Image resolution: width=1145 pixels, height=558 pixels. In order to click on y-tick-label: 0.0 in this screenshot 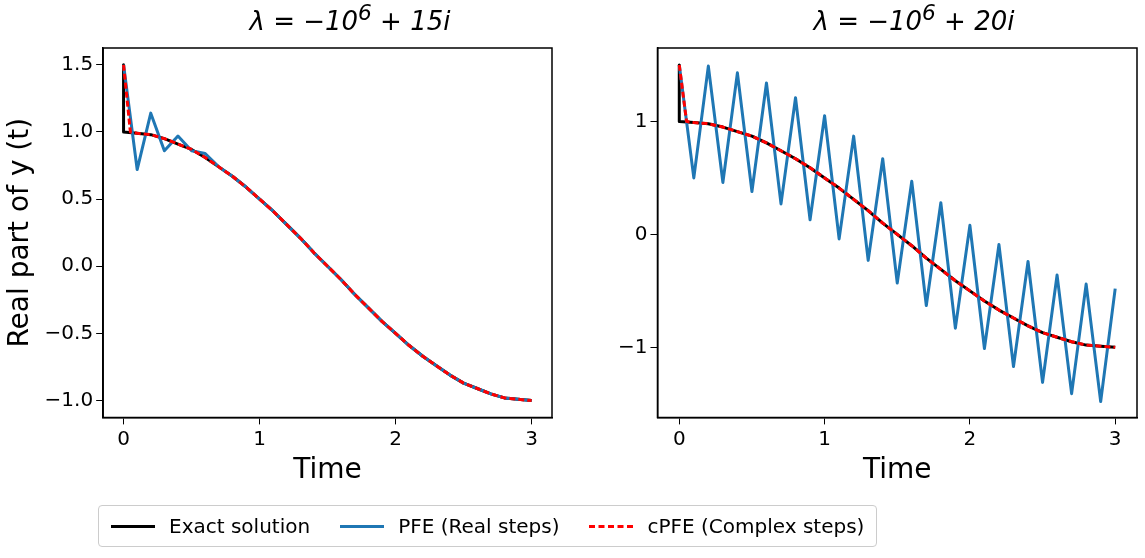, I will do `click(77, 264)`.